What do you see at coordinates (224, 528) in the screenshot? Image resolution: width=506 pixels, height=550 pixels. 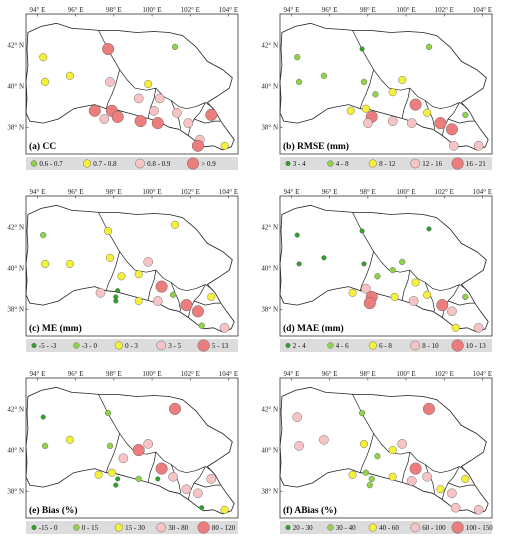 I see `legend-label: 80 - 120` at bounding box center [224, 528].